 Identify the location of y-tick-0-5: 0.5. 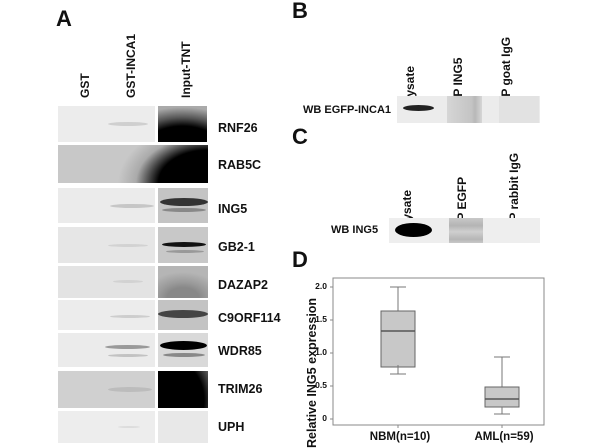
(321, 385).